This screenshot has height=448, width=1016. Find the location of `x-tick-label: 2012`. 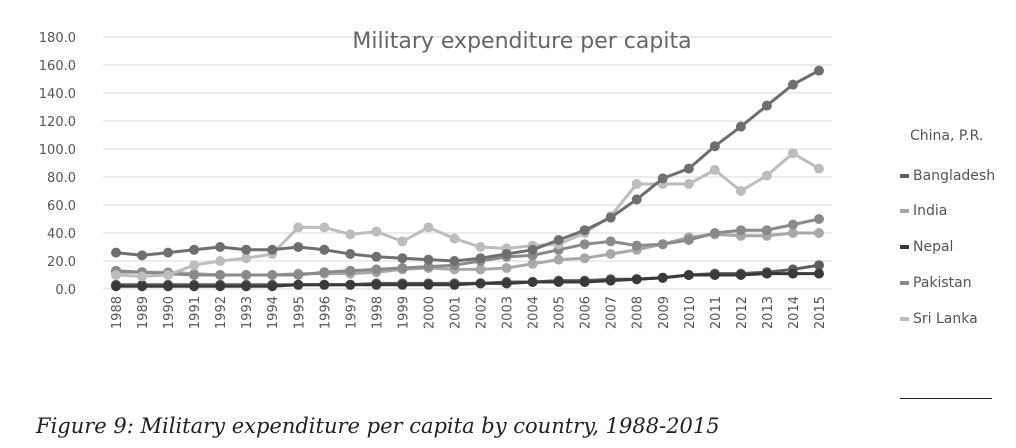

x-tick-label: 2012 is located at coordinates (742, 312).